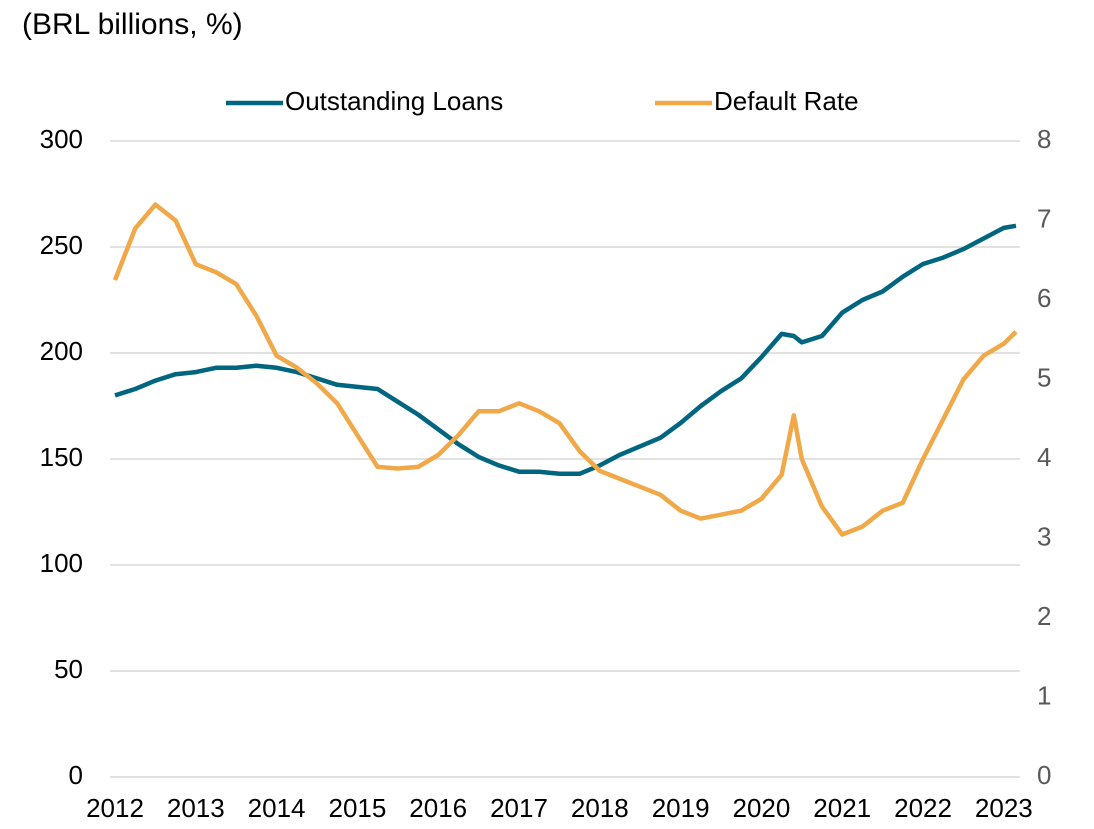 The width and height of the screenshot is (1094, 829). What do you see at coordinates (115, 808) in the screenshot?
I see `x-tick-label: 2012` at bounding box center [115, 808].